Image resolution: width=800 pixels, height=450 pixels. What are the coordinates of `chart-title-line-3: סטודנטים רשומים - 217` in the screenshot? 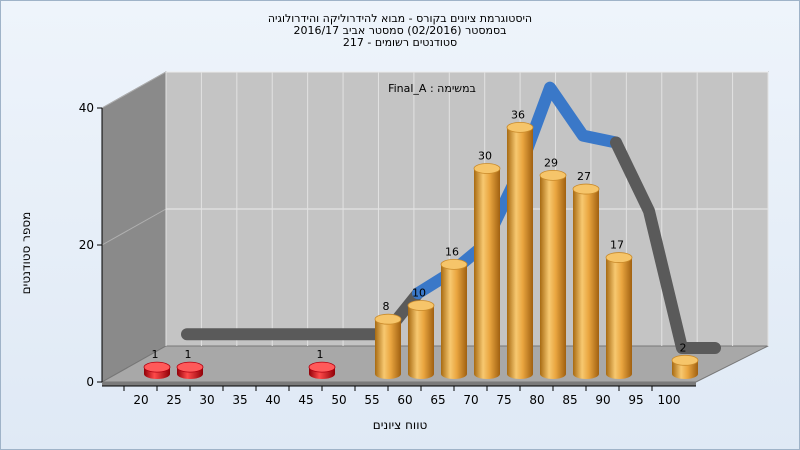 It's located at (400, 42).